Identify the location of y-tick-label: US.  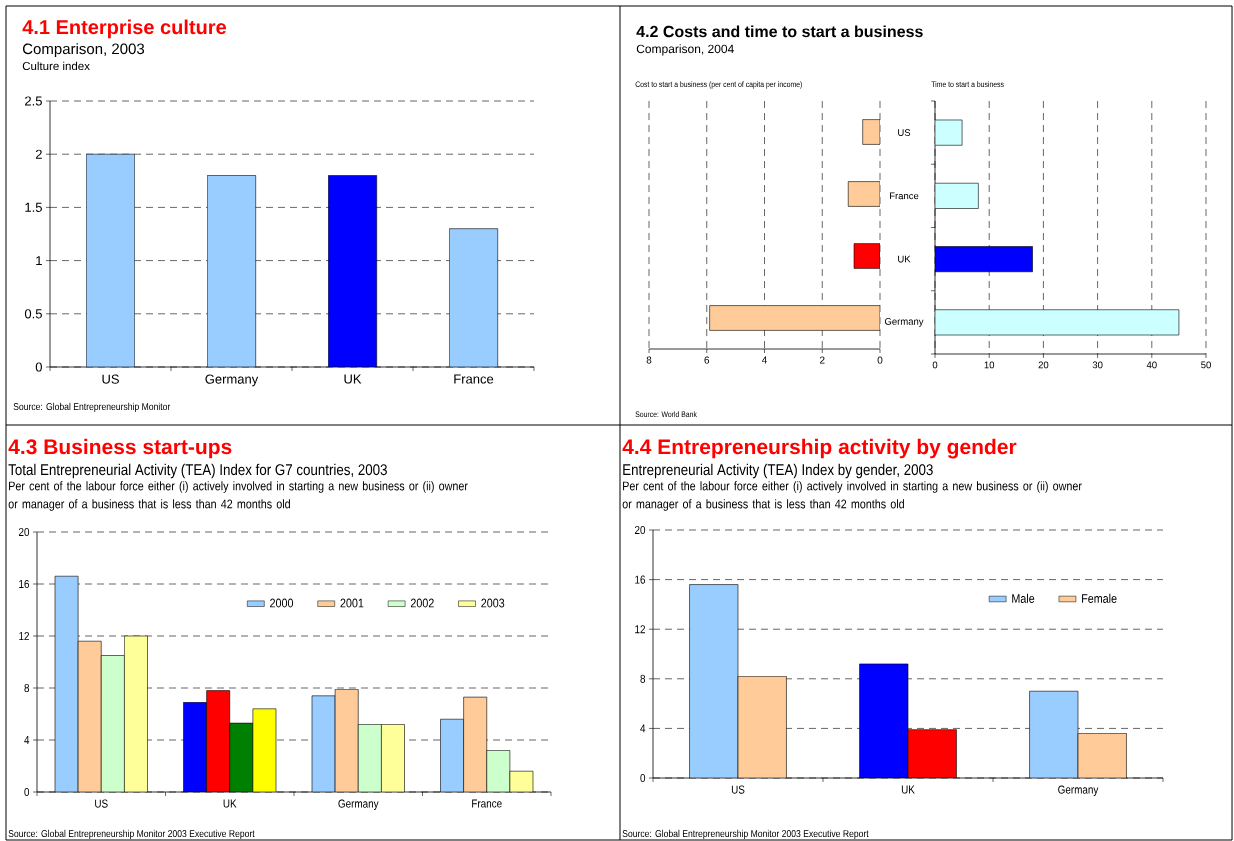
(904, 132).